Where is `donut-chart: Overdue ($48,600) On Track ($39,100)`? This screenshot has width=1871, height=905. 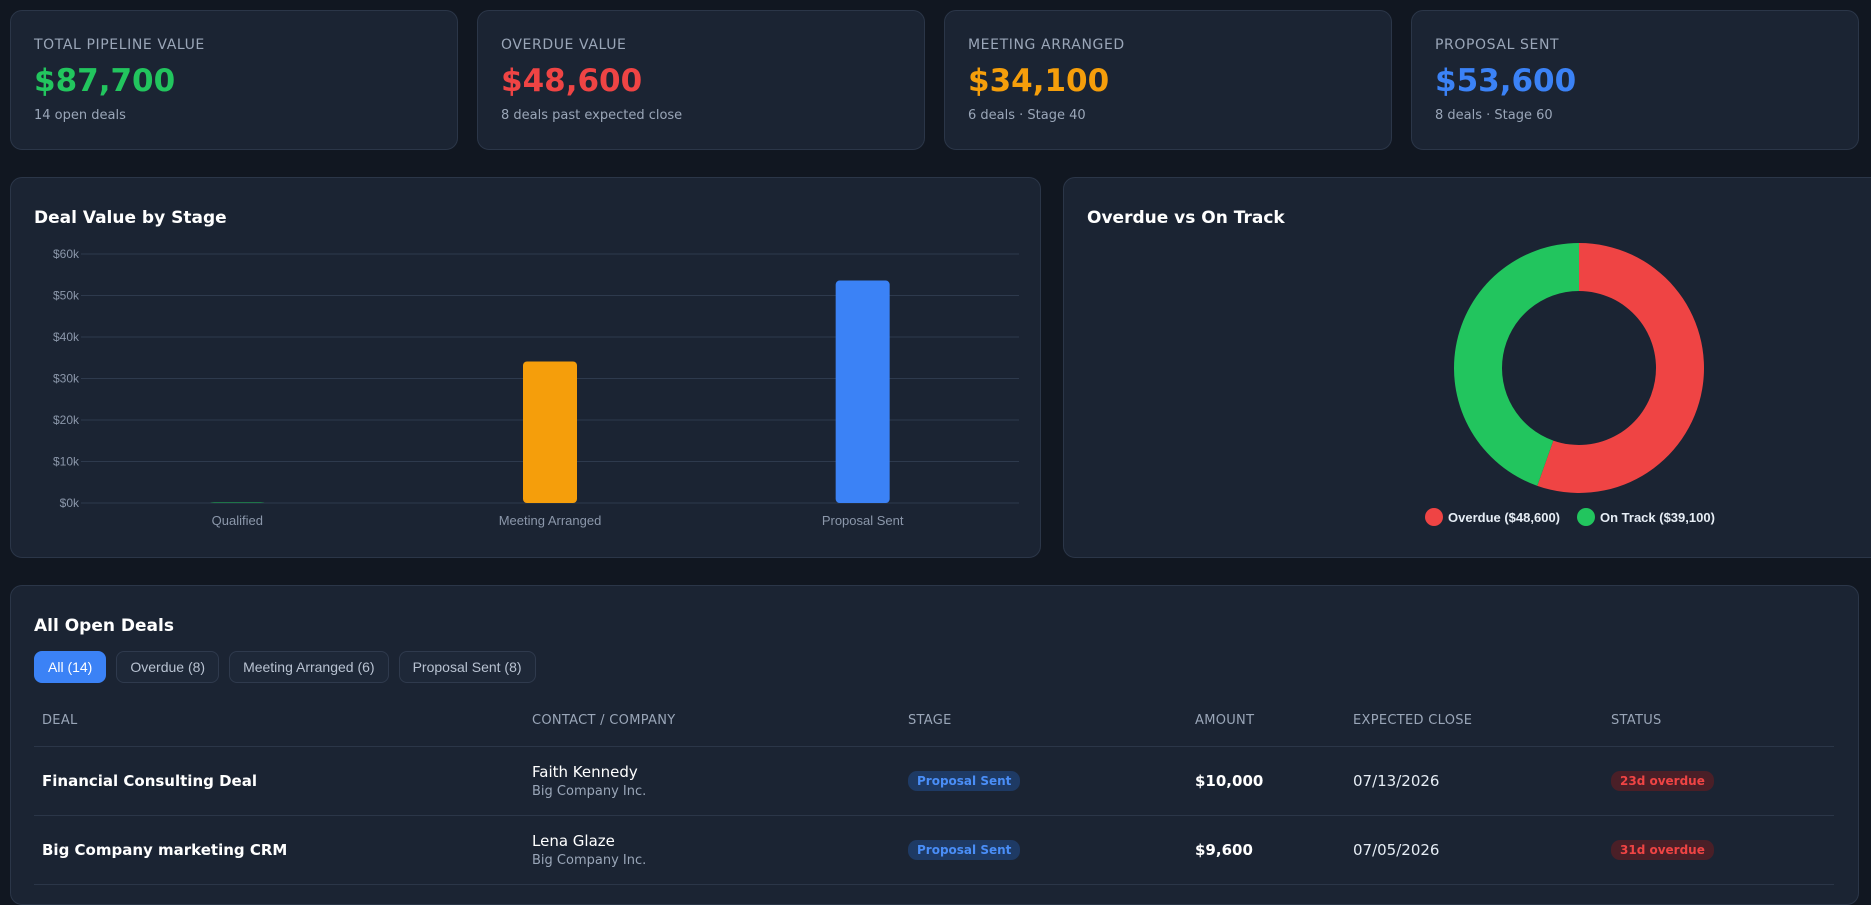
donut-chart: Overdue ($48,600) On Track ($39,100) is located at coordinates (1570, 384).